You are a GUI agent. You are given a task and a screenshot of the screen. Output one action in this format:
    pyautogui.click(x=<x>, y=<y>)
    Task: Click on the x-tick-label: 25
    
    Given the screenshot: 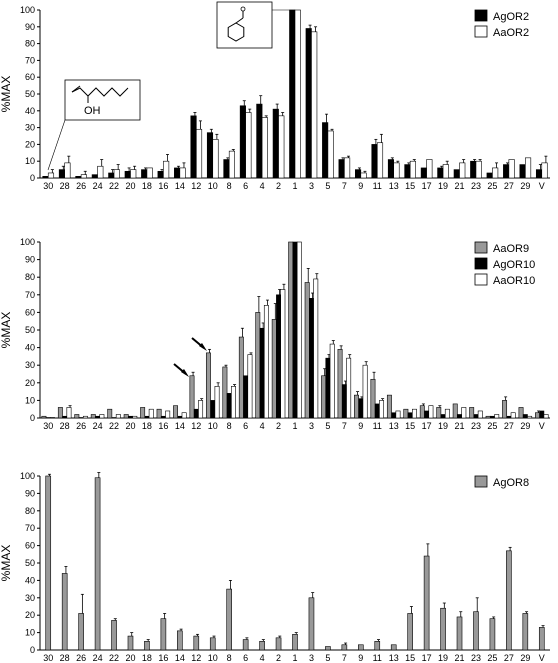 What is the action you would take?
    pyautogui.click(x=492, y=186)
    